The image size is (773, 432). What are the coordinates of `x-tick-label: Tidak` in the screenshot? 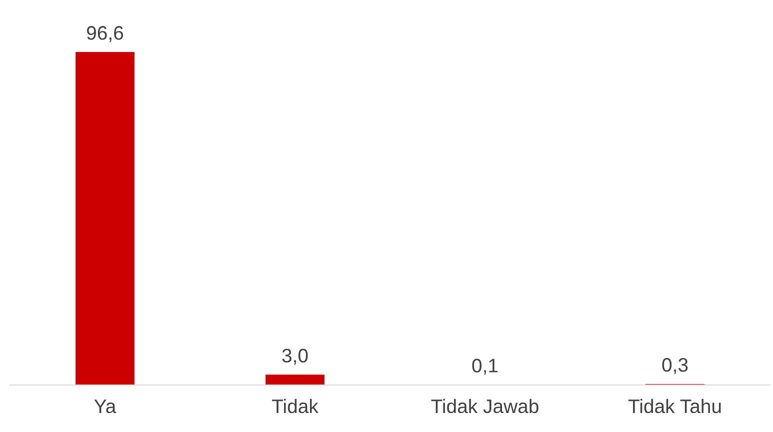 It's located at (295, 406).